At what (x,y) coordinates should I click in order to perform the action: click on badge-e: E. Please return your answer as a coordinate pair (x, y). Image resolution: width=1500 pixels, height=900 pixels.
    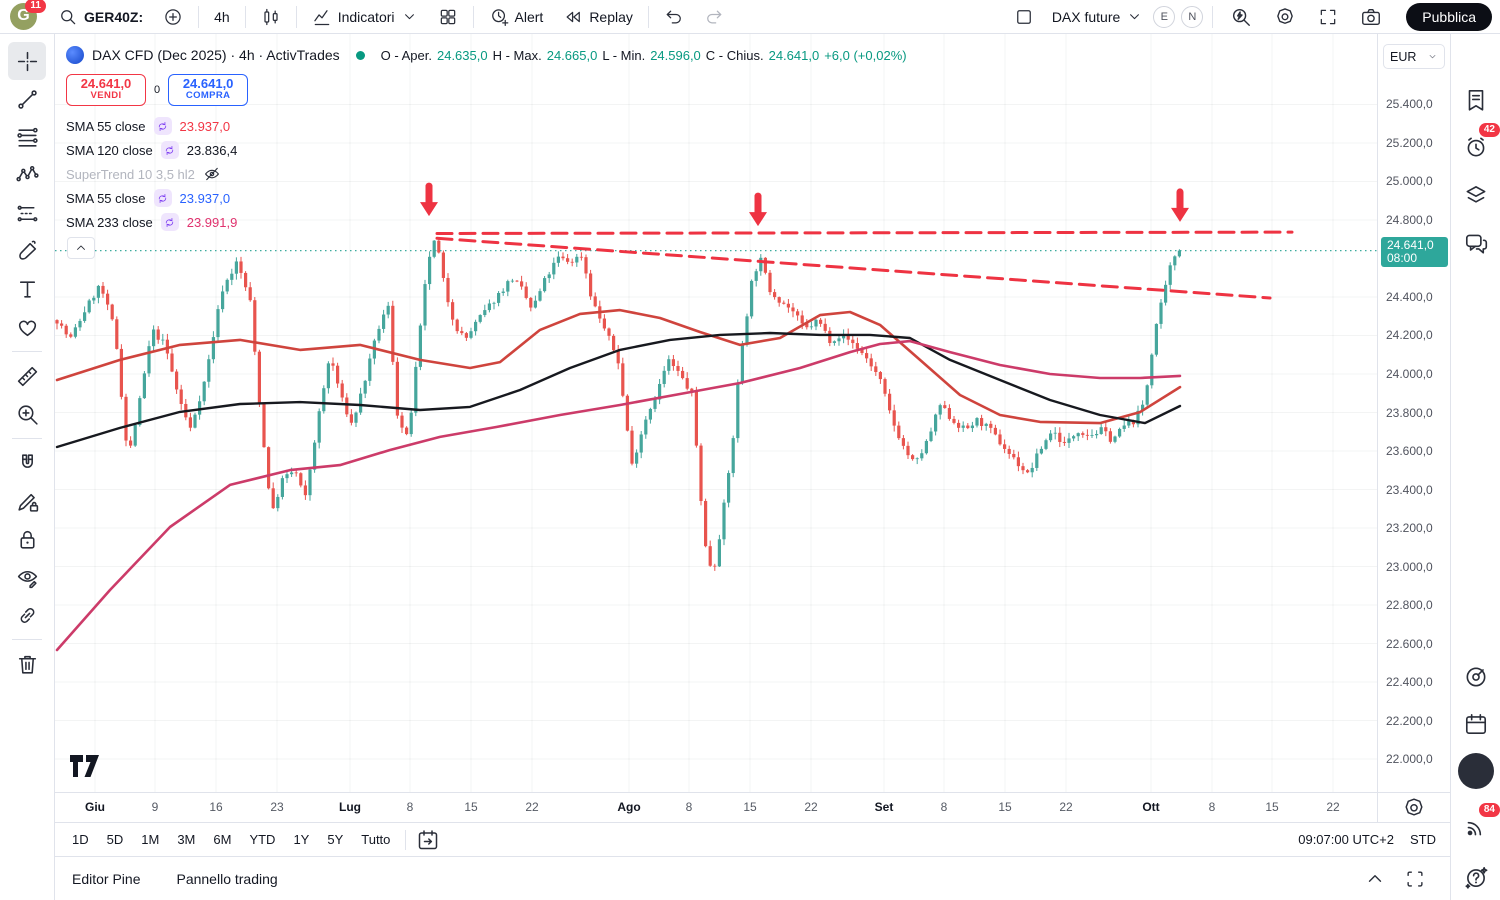
    Looking at the image, I should click on (1164, 16).